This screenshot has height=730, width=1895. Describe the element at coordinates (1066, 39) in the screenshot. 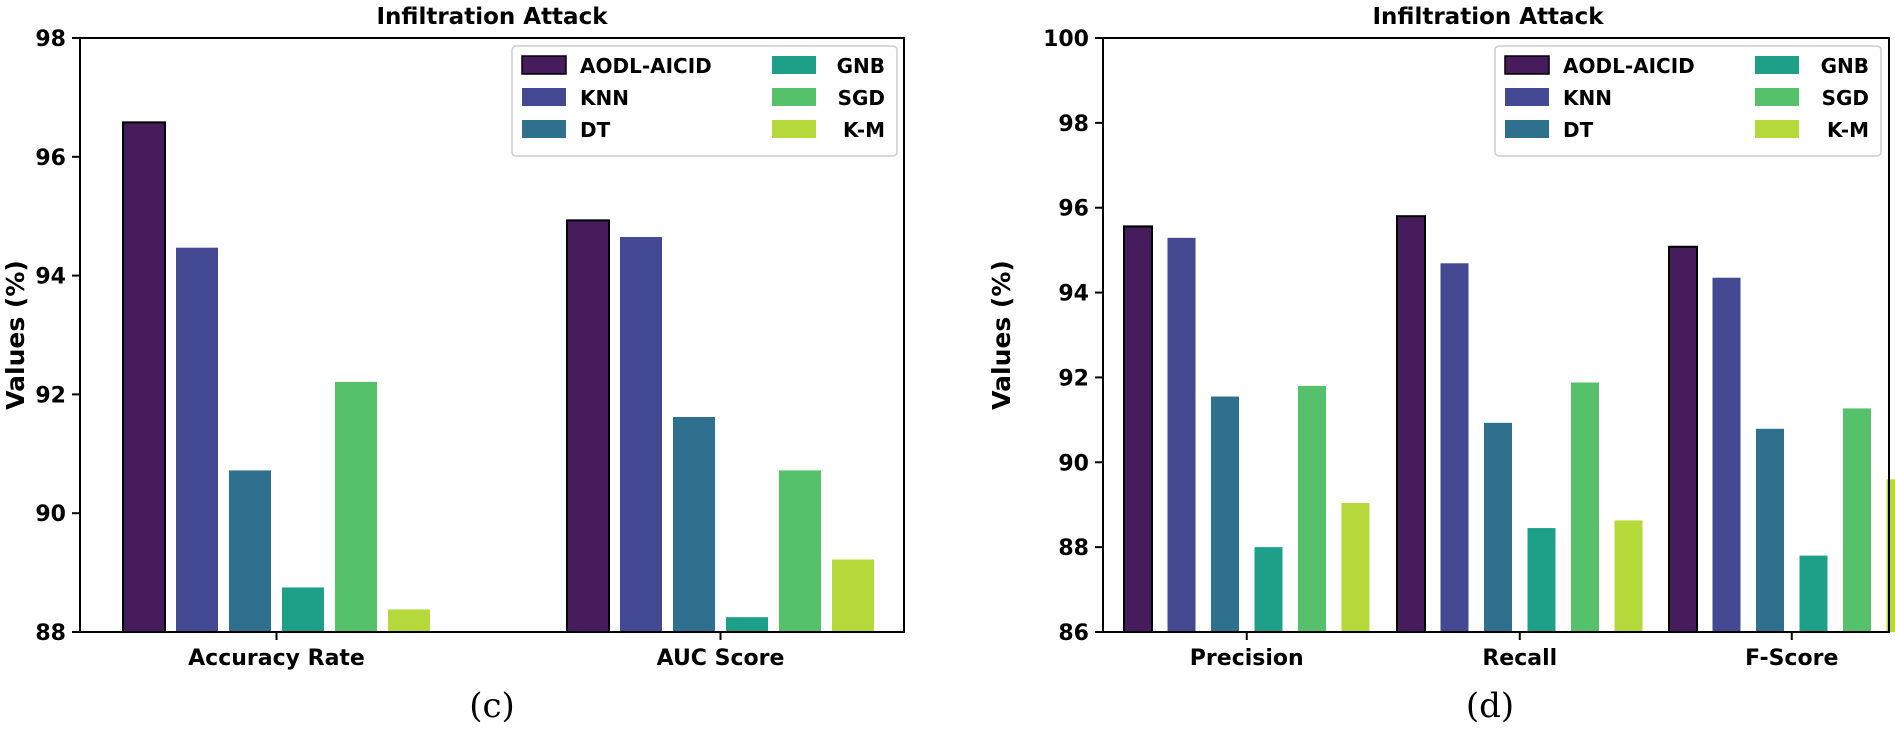

I see `y-tick-label: 100` at that location.